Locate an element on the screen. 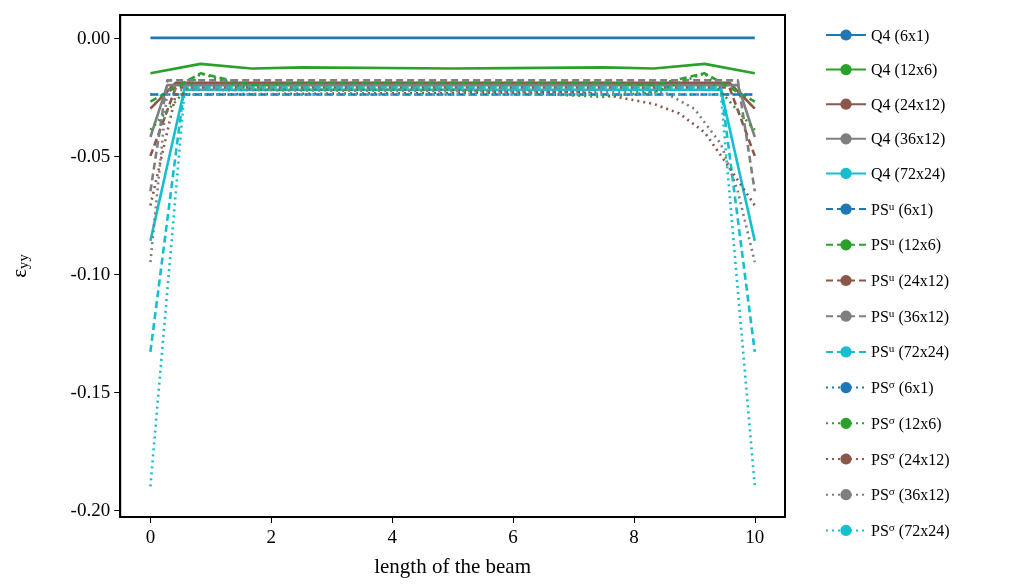 The image size is (1016, 588). y-axis-title: εyy is located at coordinates (18, 265).